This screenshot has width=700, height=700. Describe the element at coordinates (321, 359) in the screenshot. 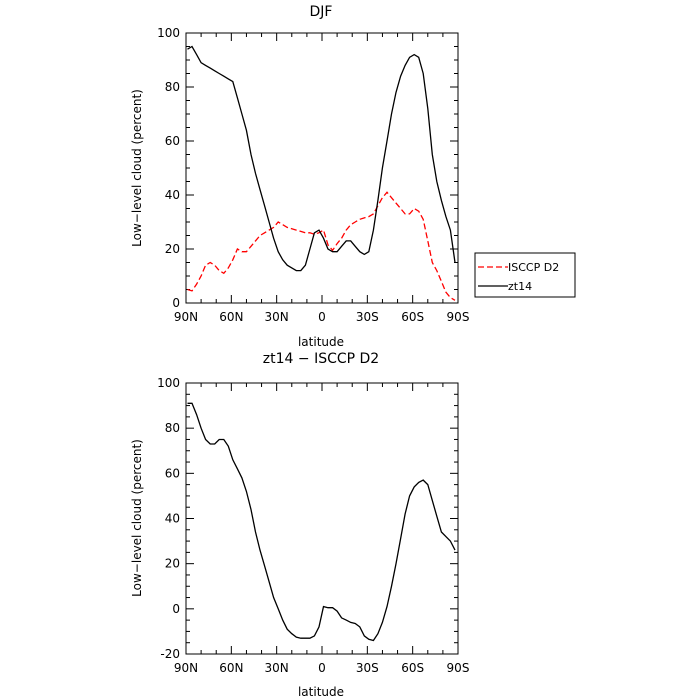

I see `chart-title: zt14 − ISCCP D2` at that location.